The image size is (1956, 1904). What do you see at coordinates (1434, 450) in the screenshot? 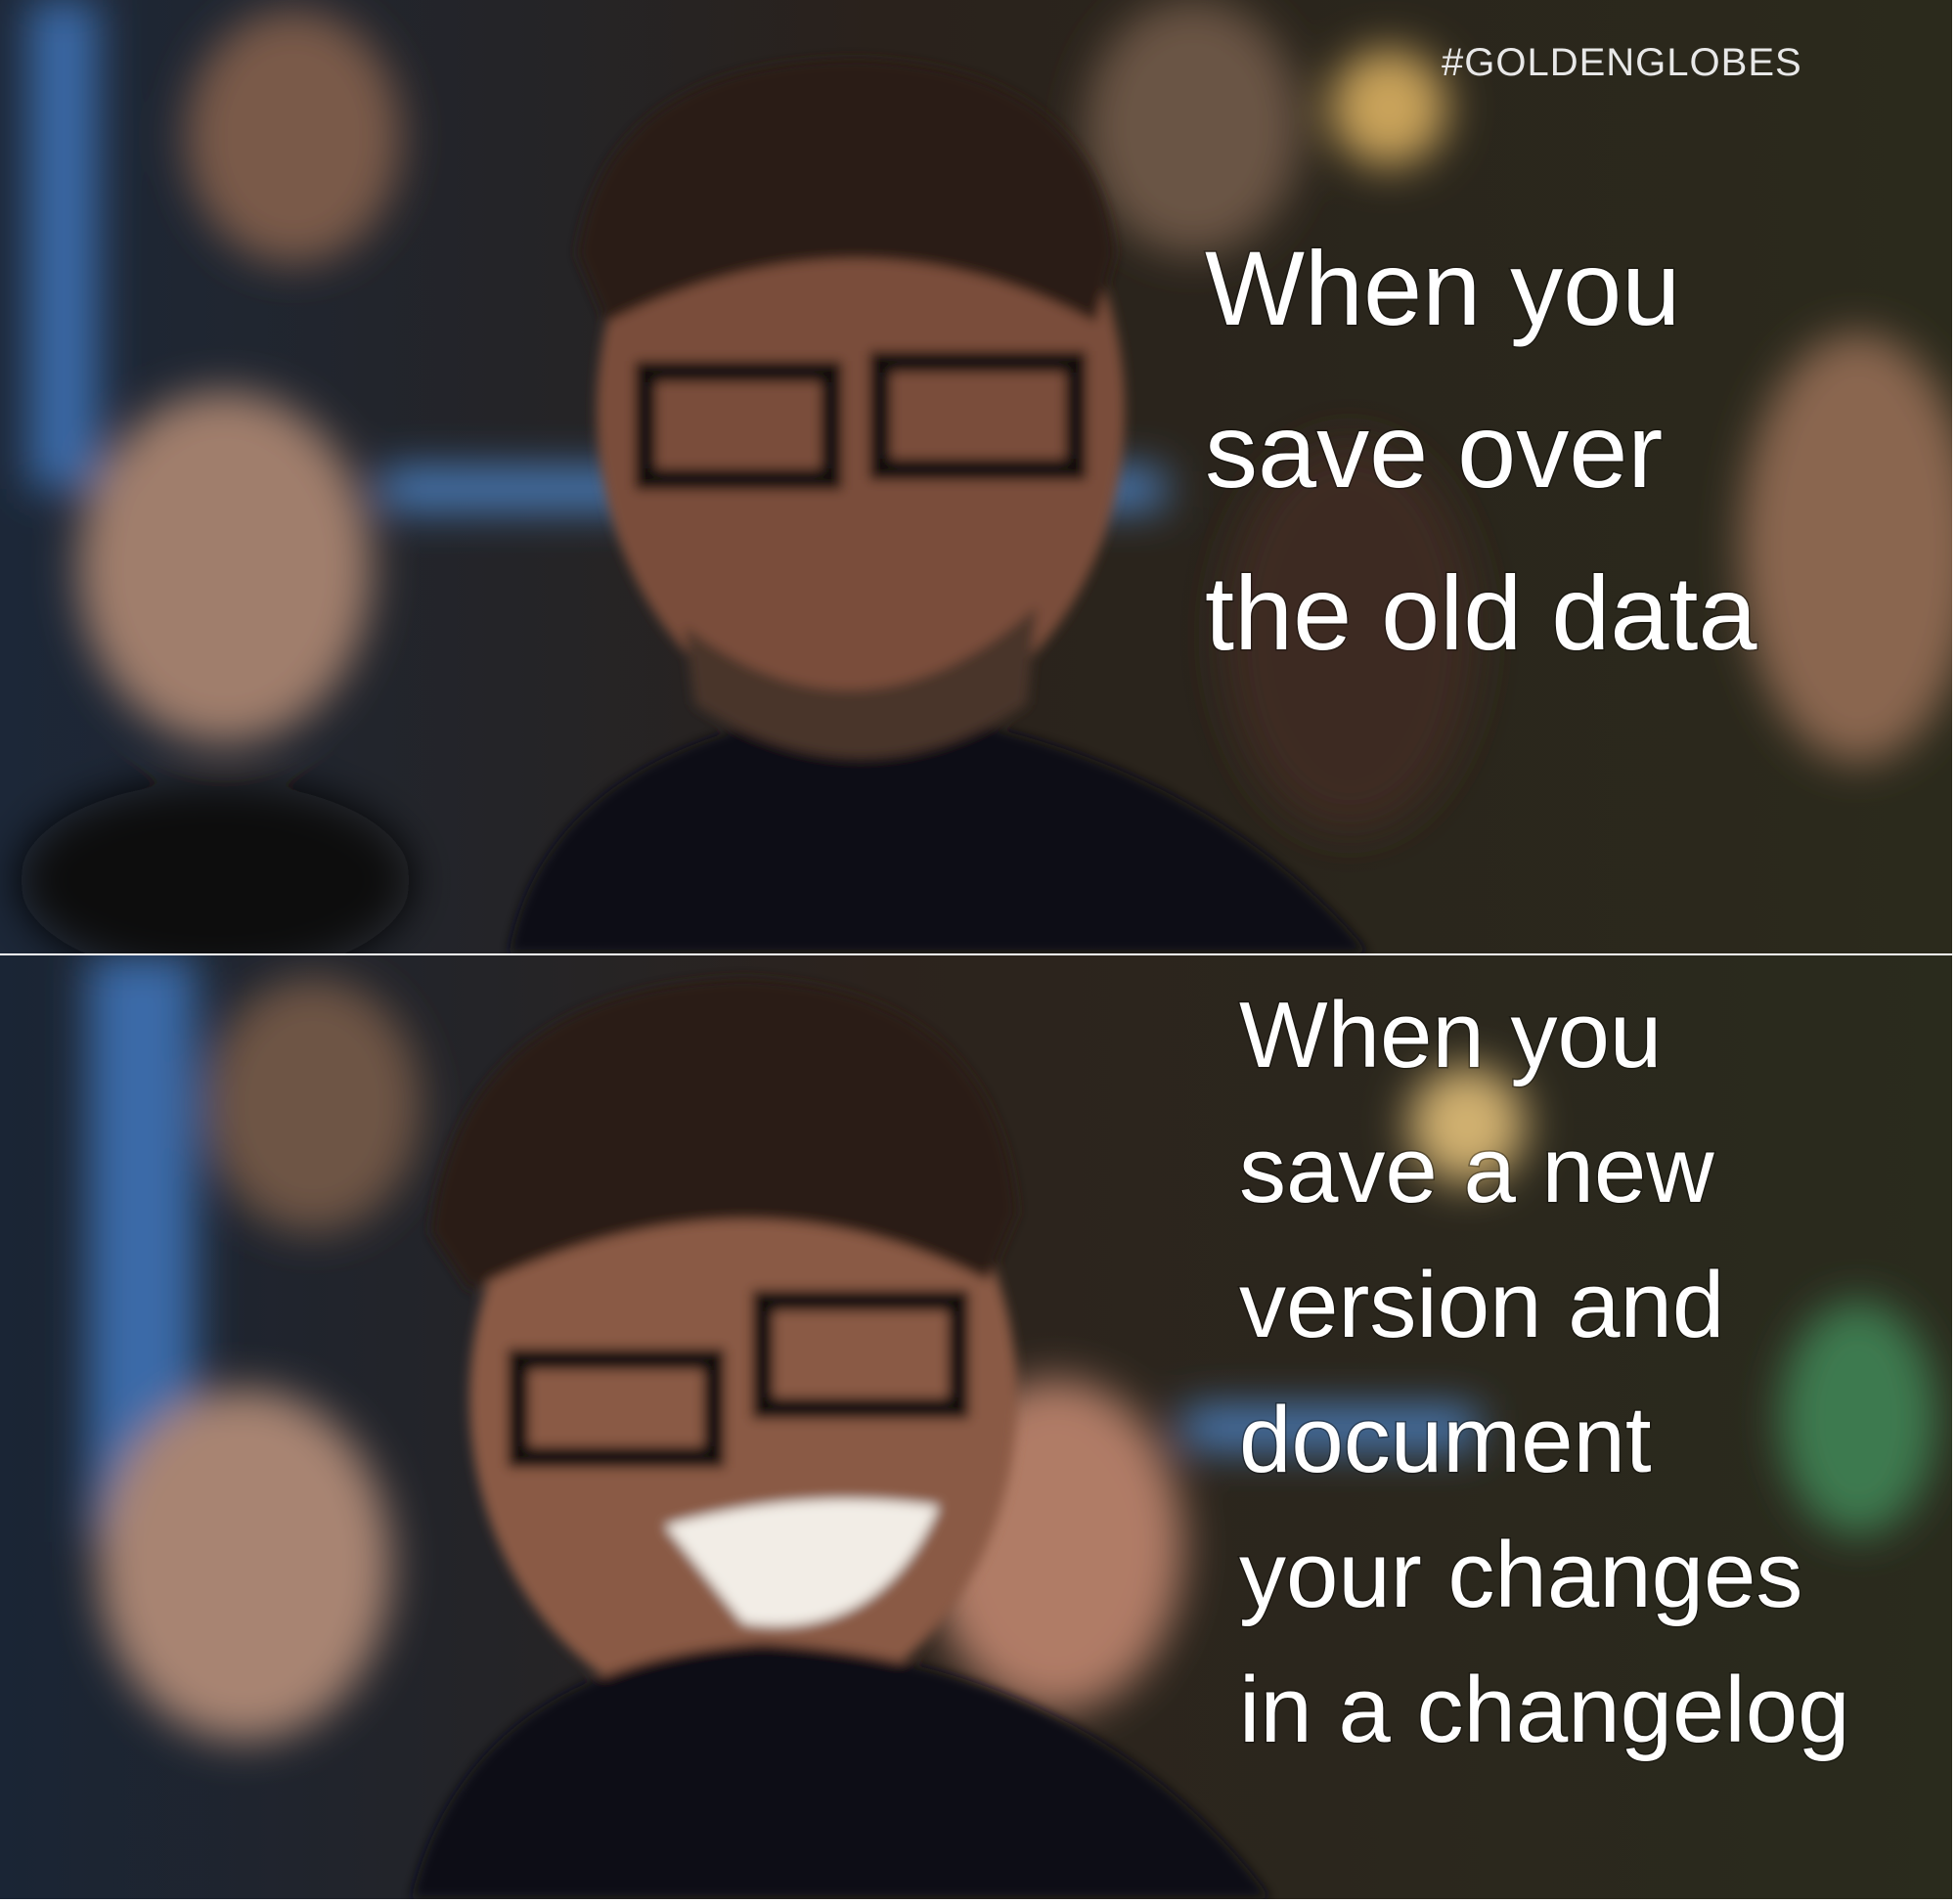
I see `caption-line: save over` at bounding box center [1434, 450].